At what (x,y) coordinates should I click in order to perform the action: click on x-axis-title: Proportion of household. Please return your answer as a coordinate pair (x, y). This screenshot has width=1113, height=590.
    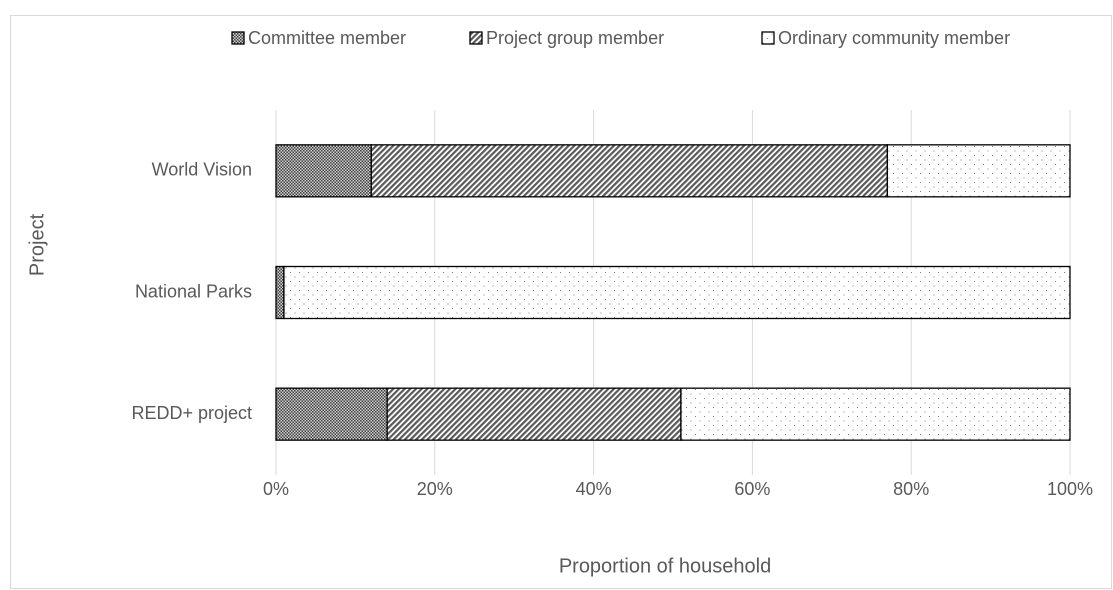
    Looking at the image, I should click on (665, 566).